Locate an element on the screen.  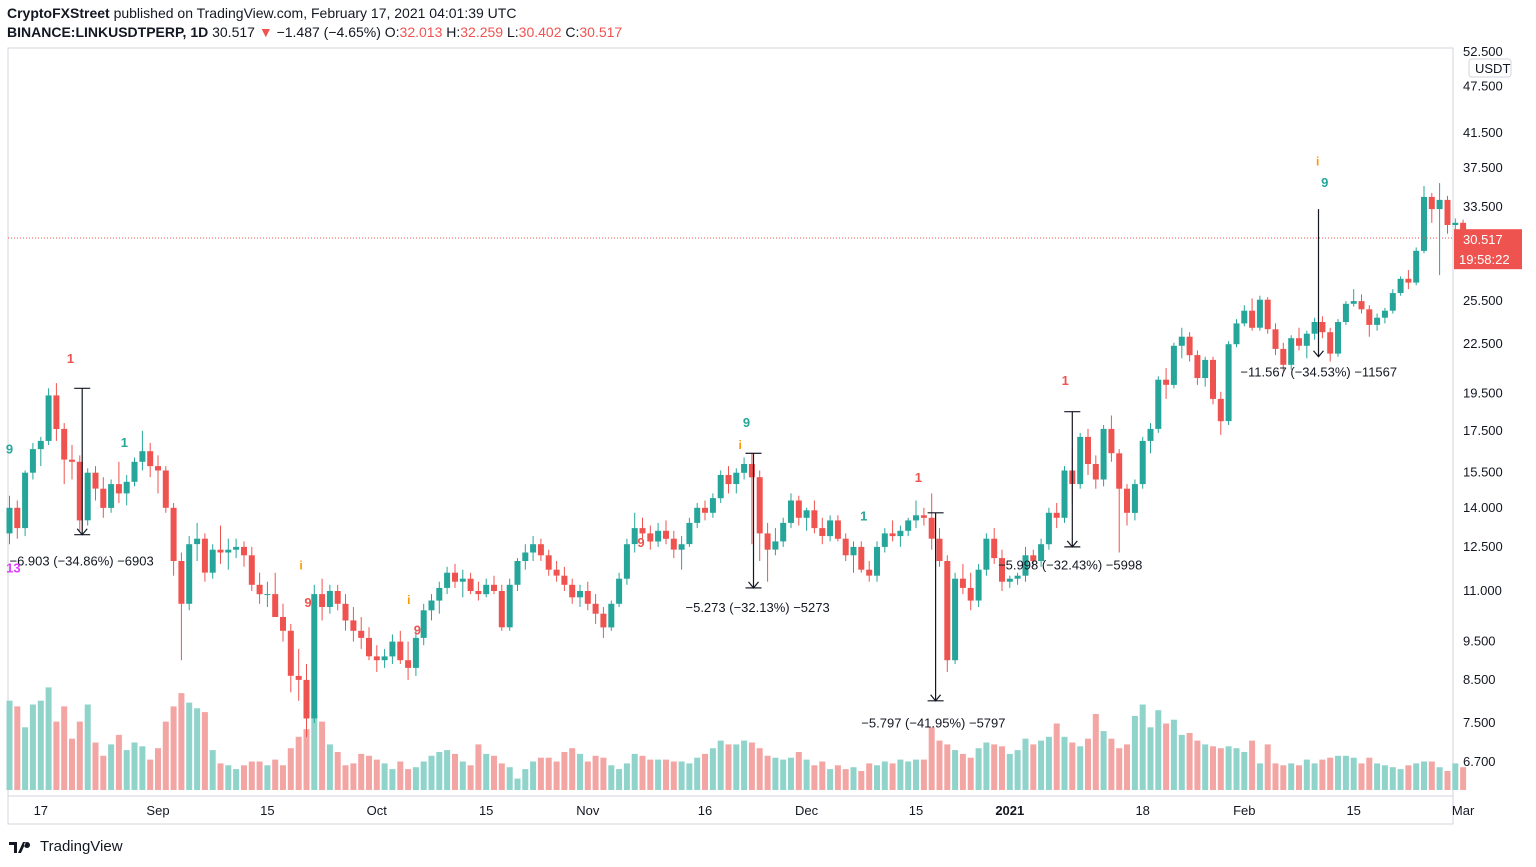
price-tick-label: 37.500 is located at coordinates (1483, 167).